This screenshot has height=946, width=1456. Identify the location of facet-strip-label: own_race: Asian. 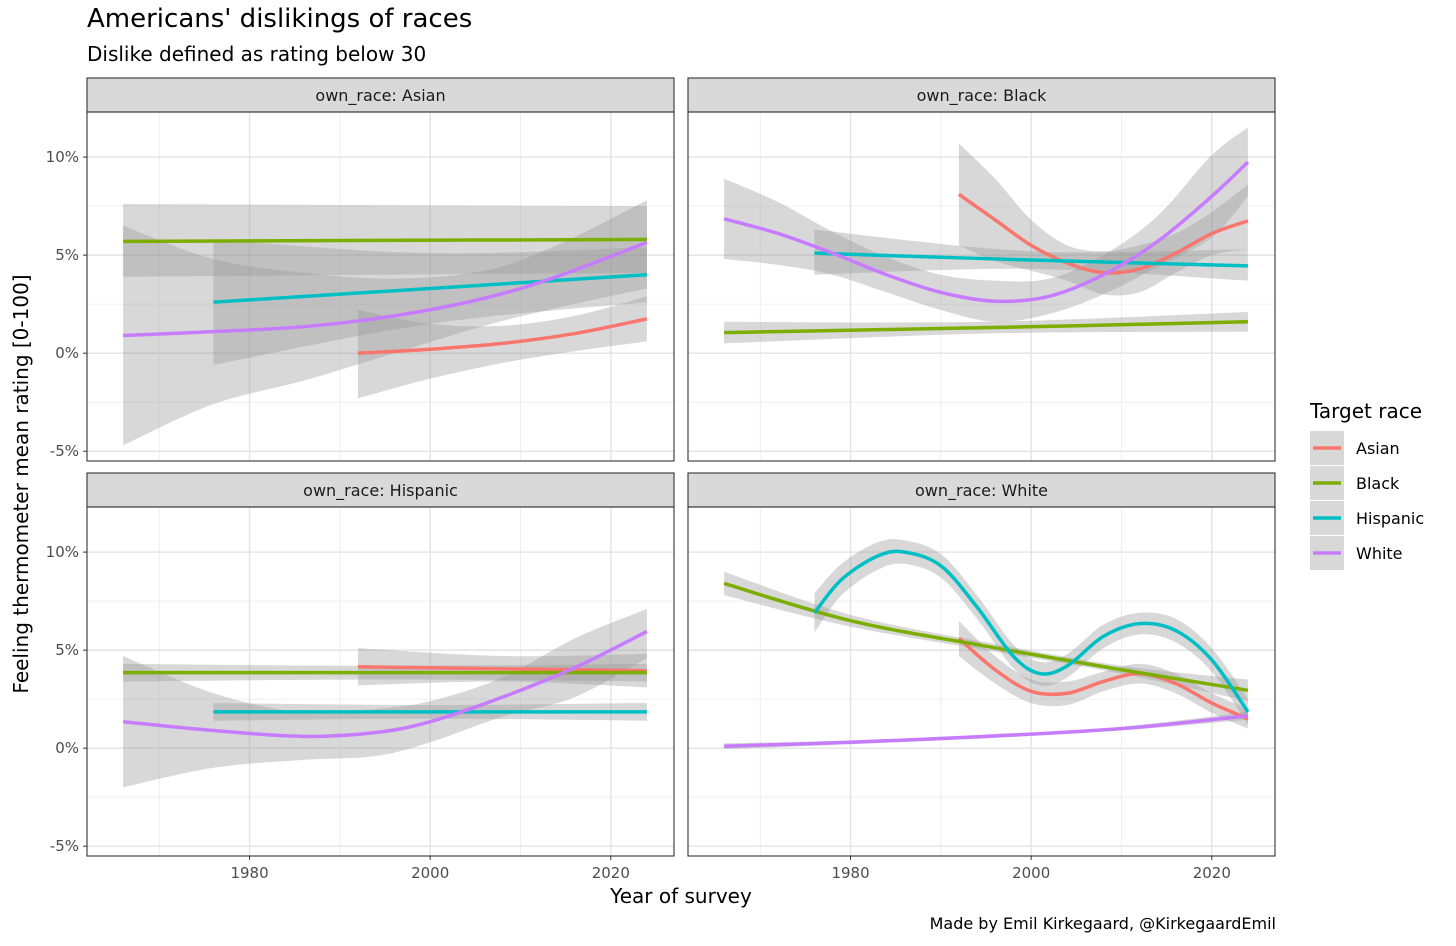
(380, 96).